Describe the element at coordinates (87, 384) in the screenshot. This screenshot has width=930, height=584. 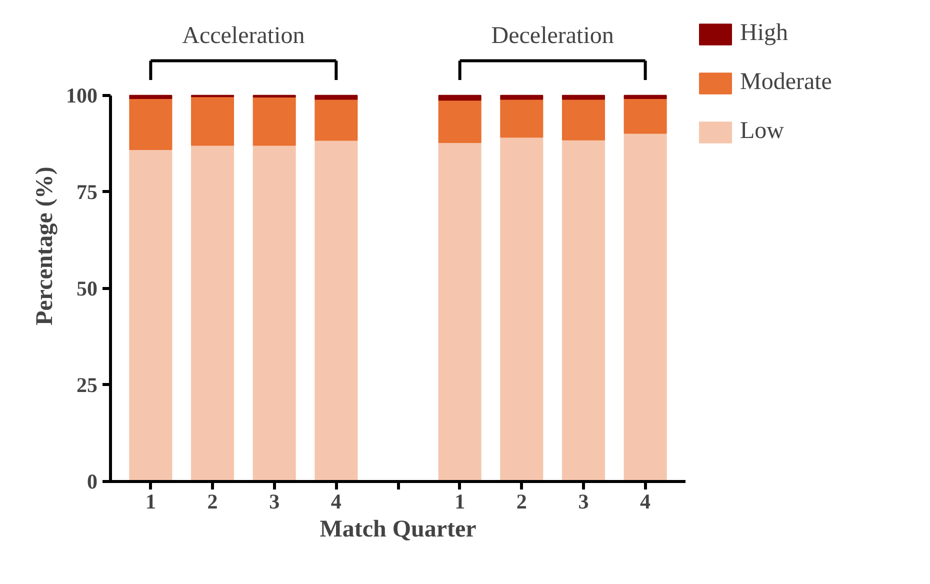
I see `y-tick-label: 25` at that location.